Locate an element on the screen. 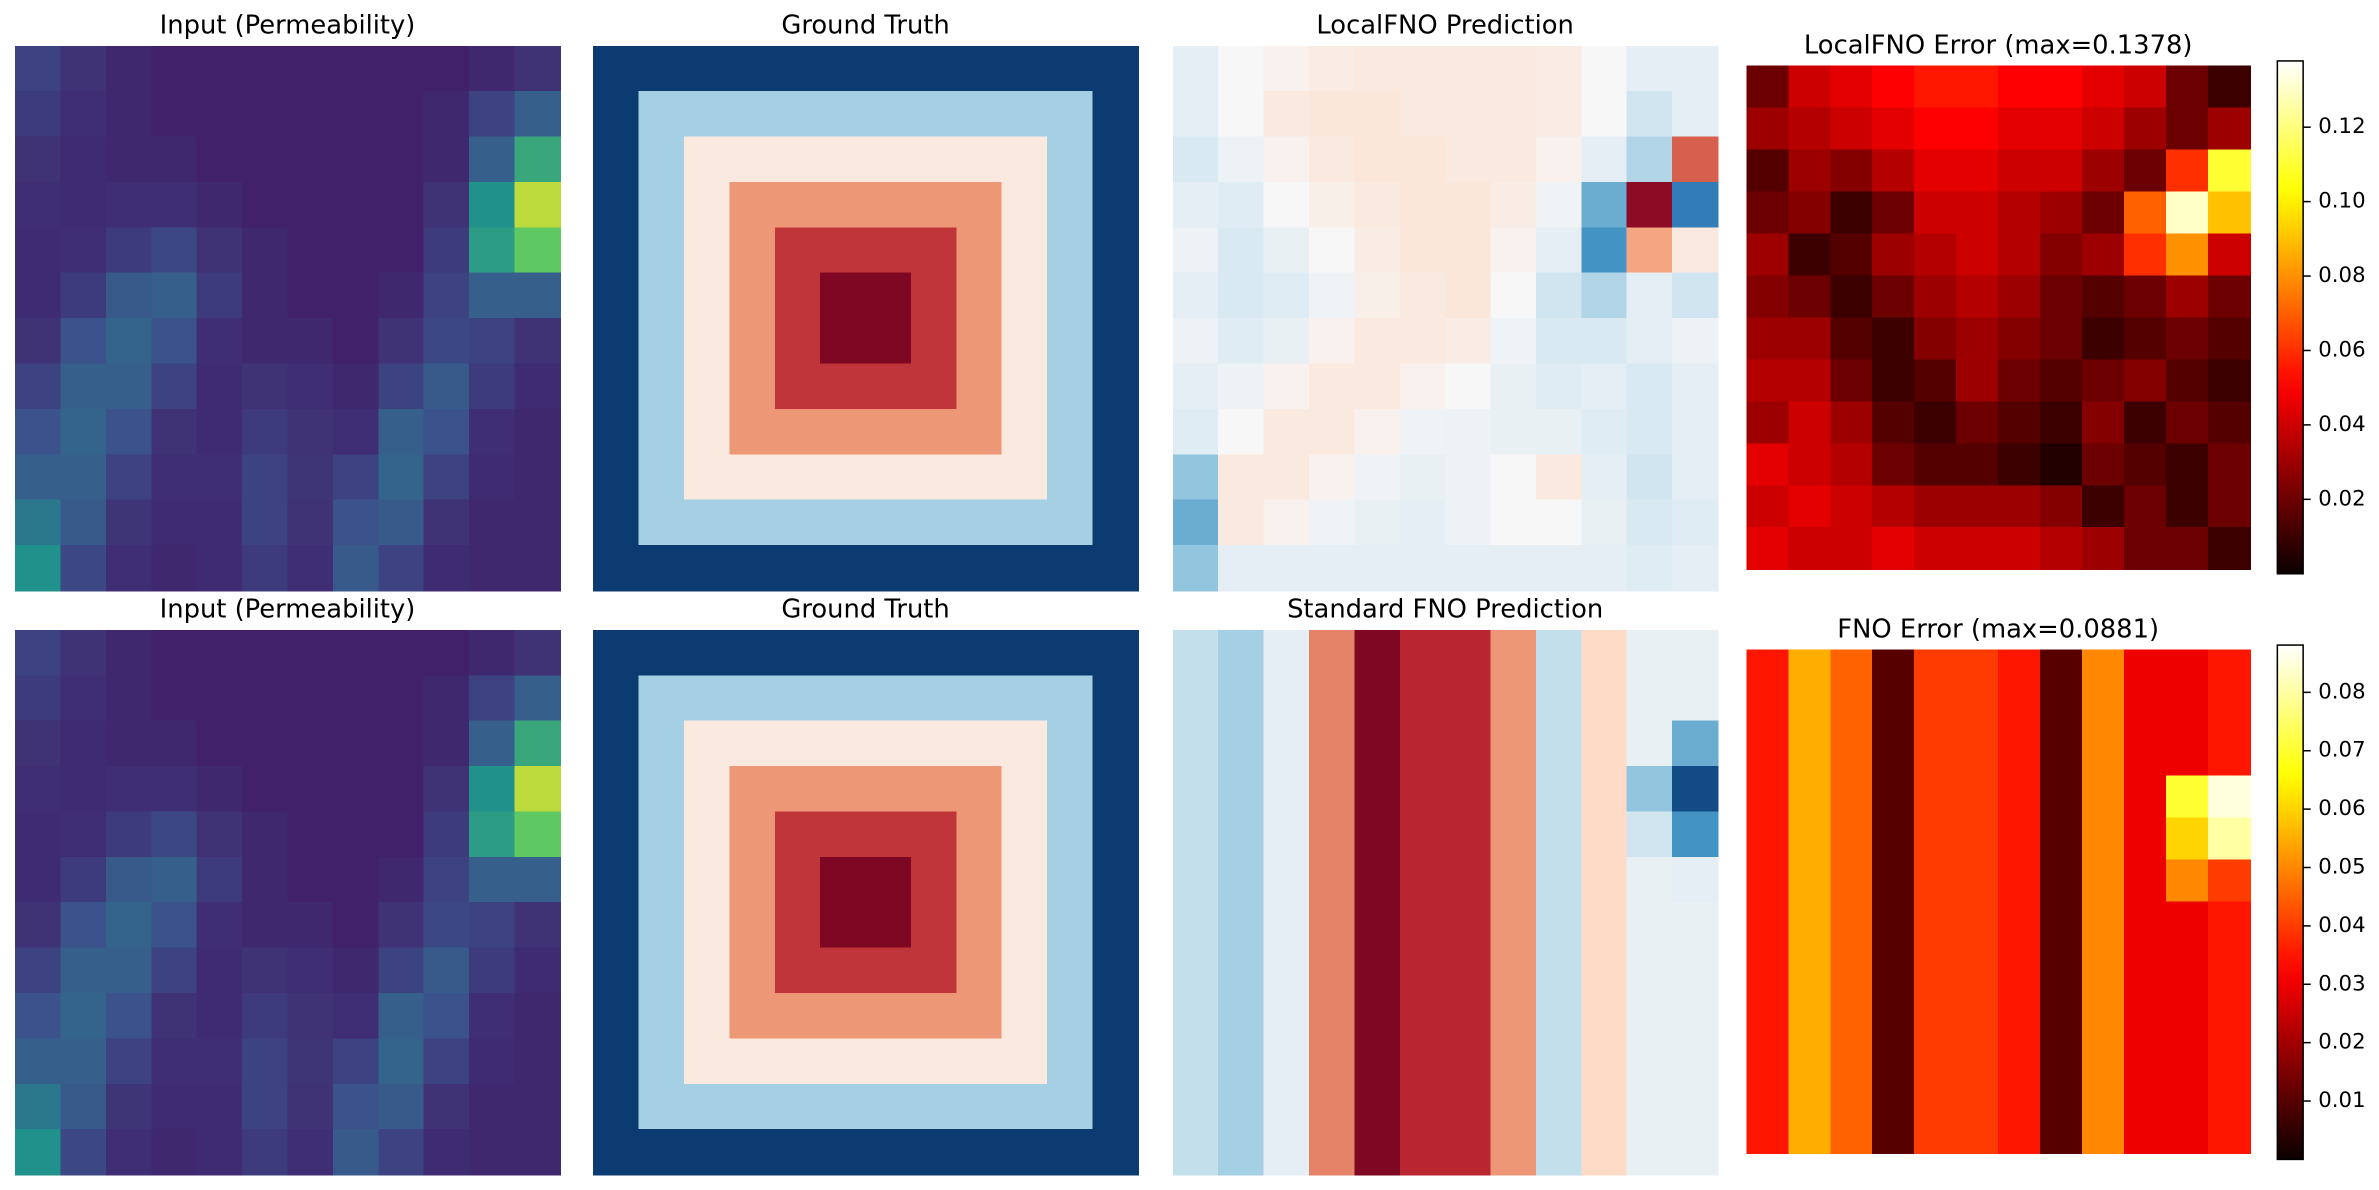 The image size is (2379, 1190). colorbar-tick-label: 0.06 is located at coordinates (2341, 808).